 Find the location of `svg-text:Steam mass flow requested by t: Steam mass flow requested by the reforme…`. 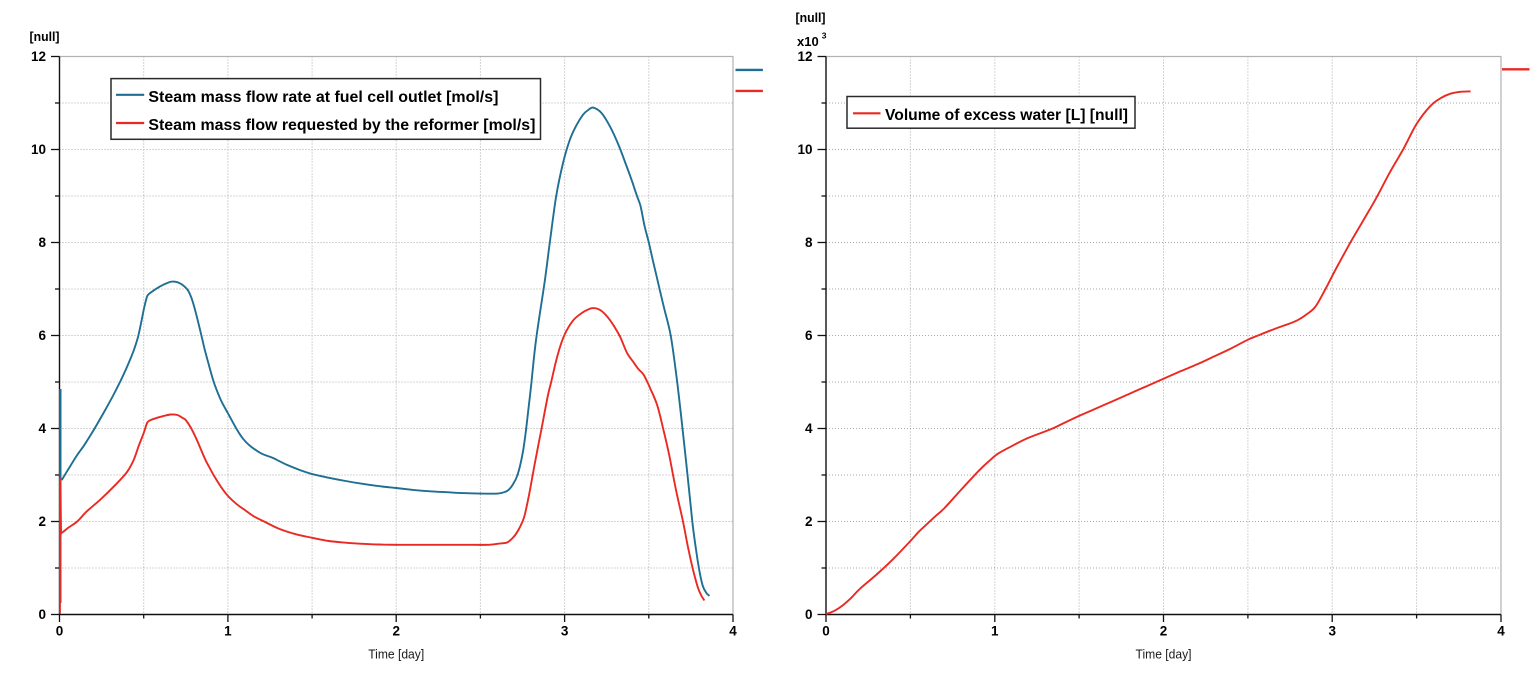

svg-text:Steam mass flow requested by t: Steam mass flow requested by the reforme… is located at coordinates (341, 125).